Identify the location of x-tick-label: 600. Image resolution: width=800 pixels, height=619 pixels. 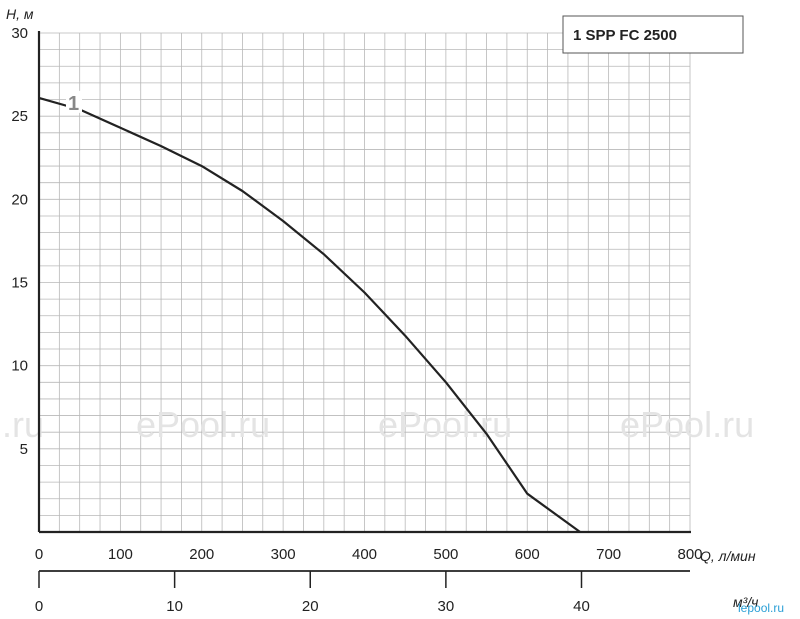
(527, 554).